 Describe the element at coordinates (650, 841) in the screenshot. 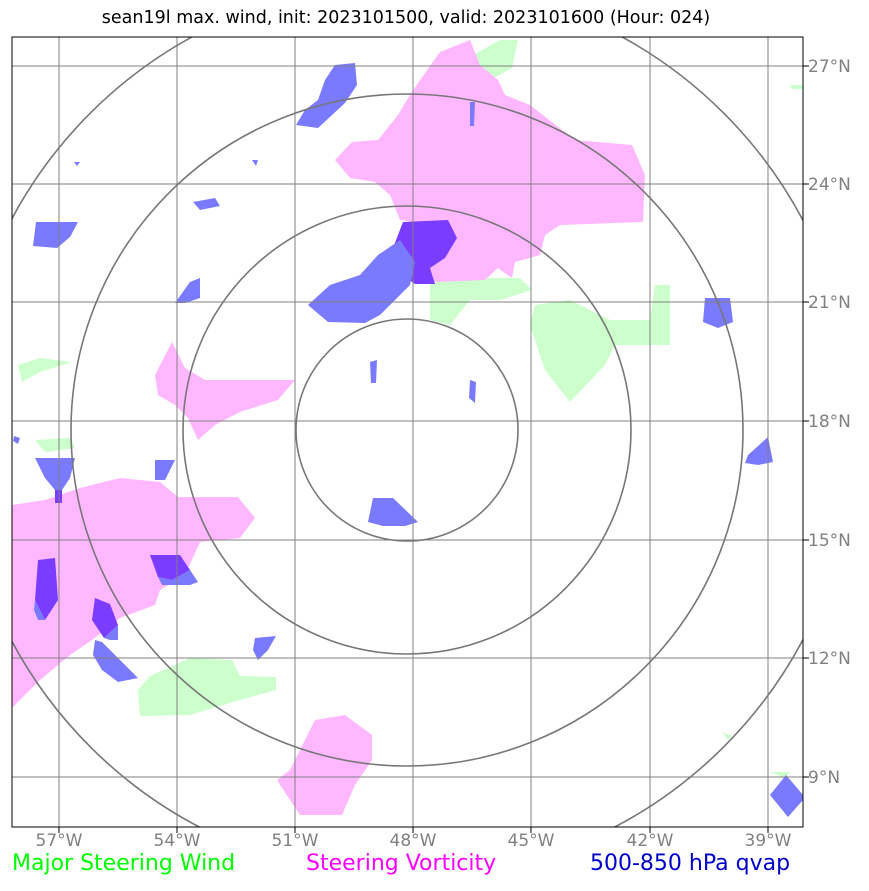

I see `lon-label: 42°W` at that location.